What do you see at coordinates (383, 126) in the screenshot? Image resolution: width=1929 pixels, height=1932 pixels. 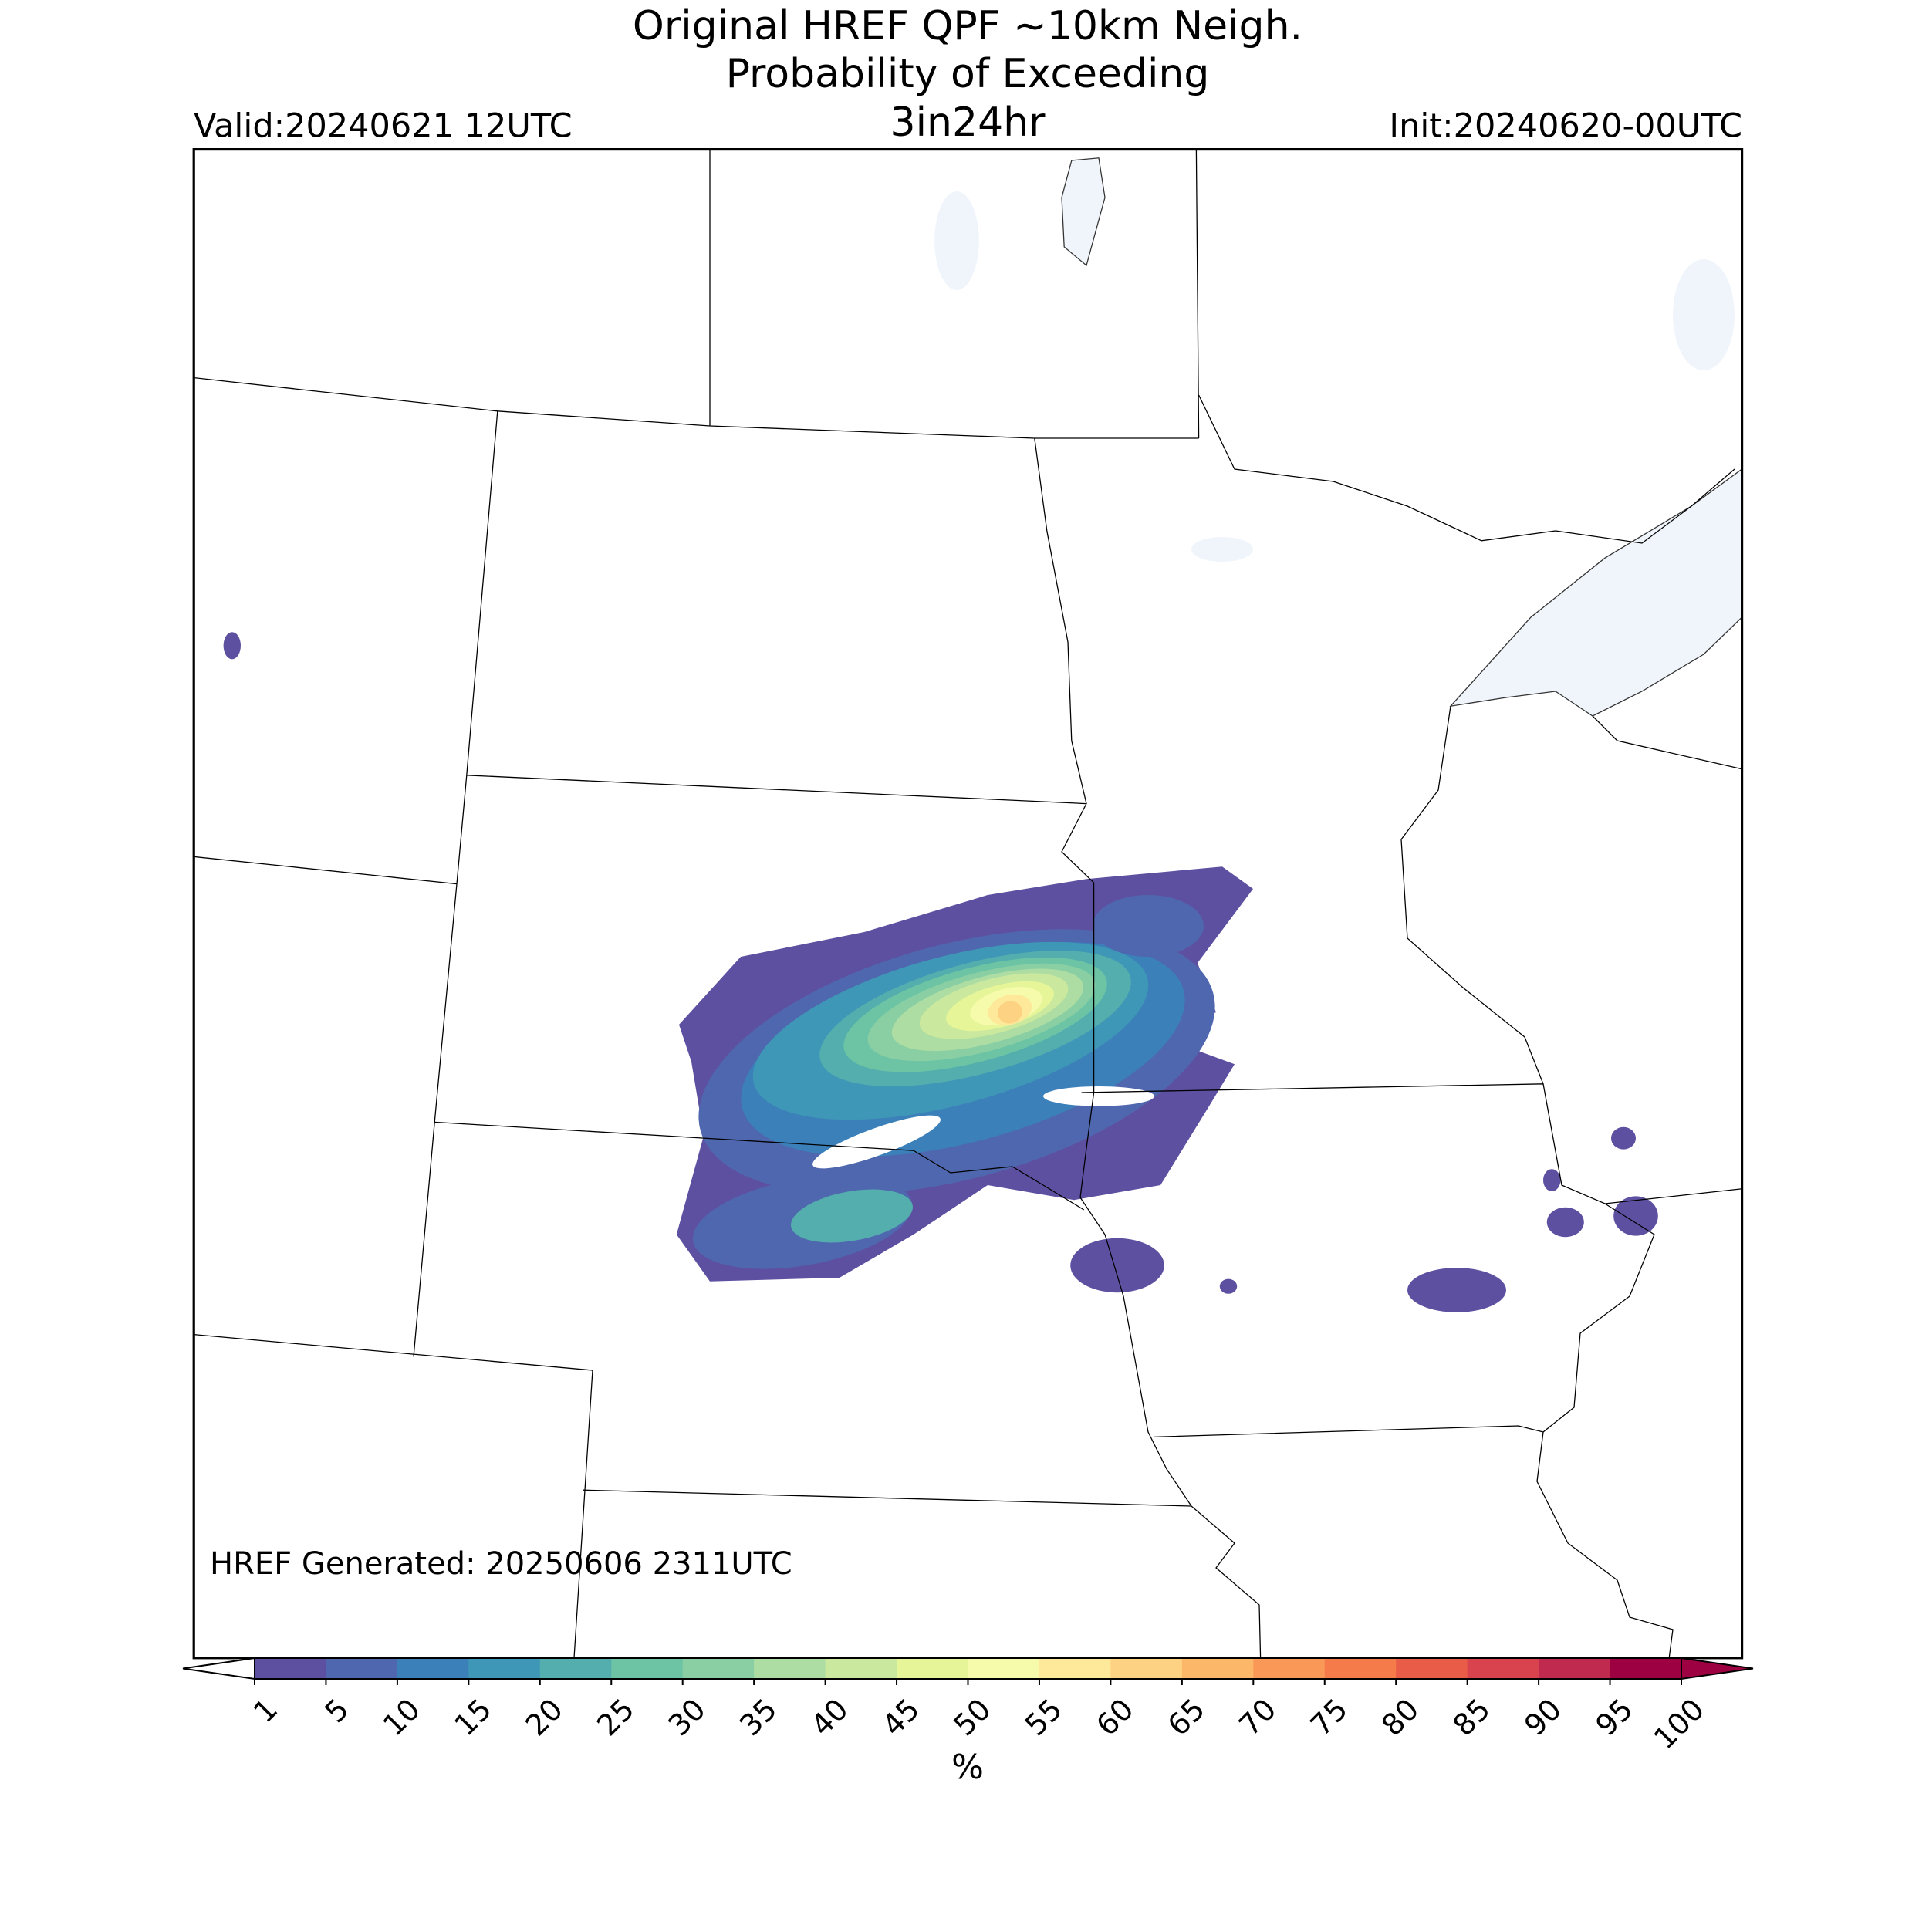 I see `valid-label: Valid:20240621 12UTC` at bounding box center [383, 126].